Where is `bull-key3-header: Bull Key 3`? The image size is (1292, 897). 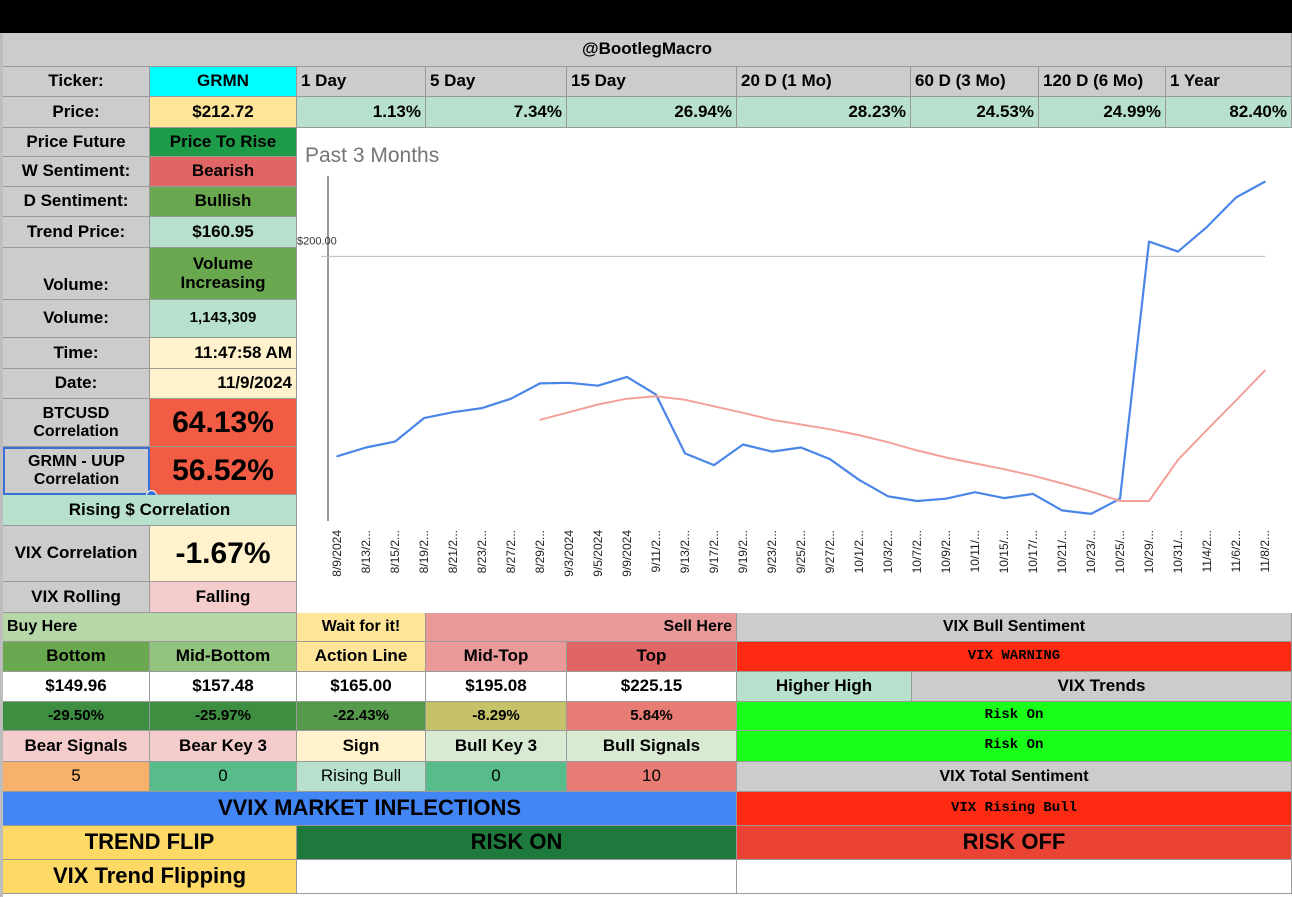 bull-key3-header: Bull Key 3 is located at coordinates (496, 746).